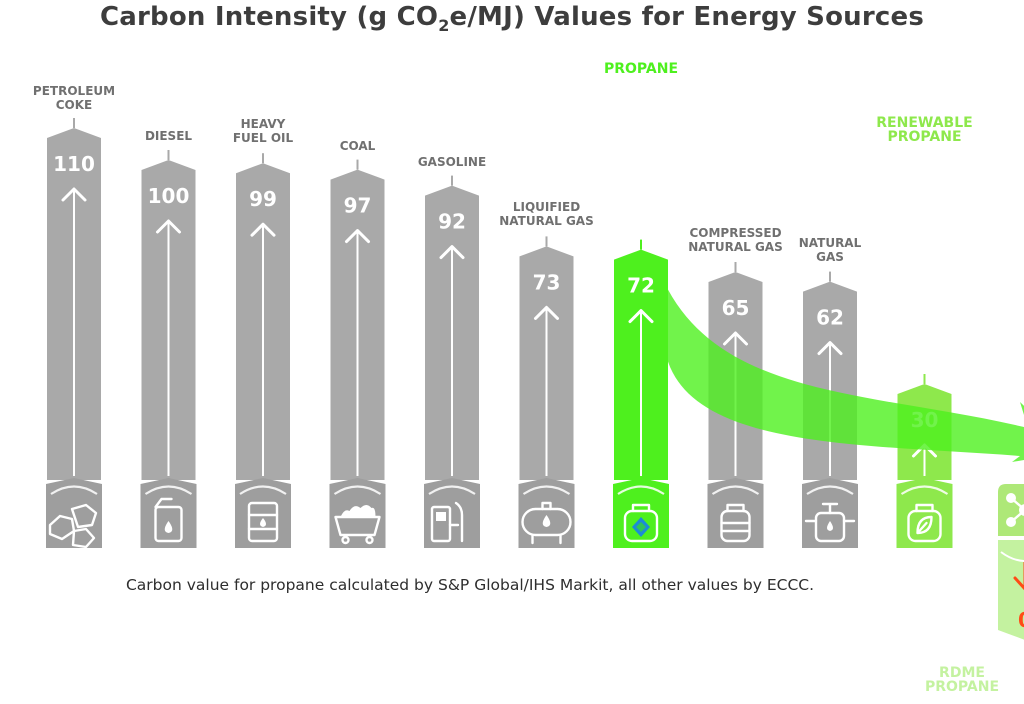 The width and height of the screenshot is (1024, 704). Describe the element at coordinates (357, 236) in the screenshot. I see `bar-arrow-head-coal` at that location.